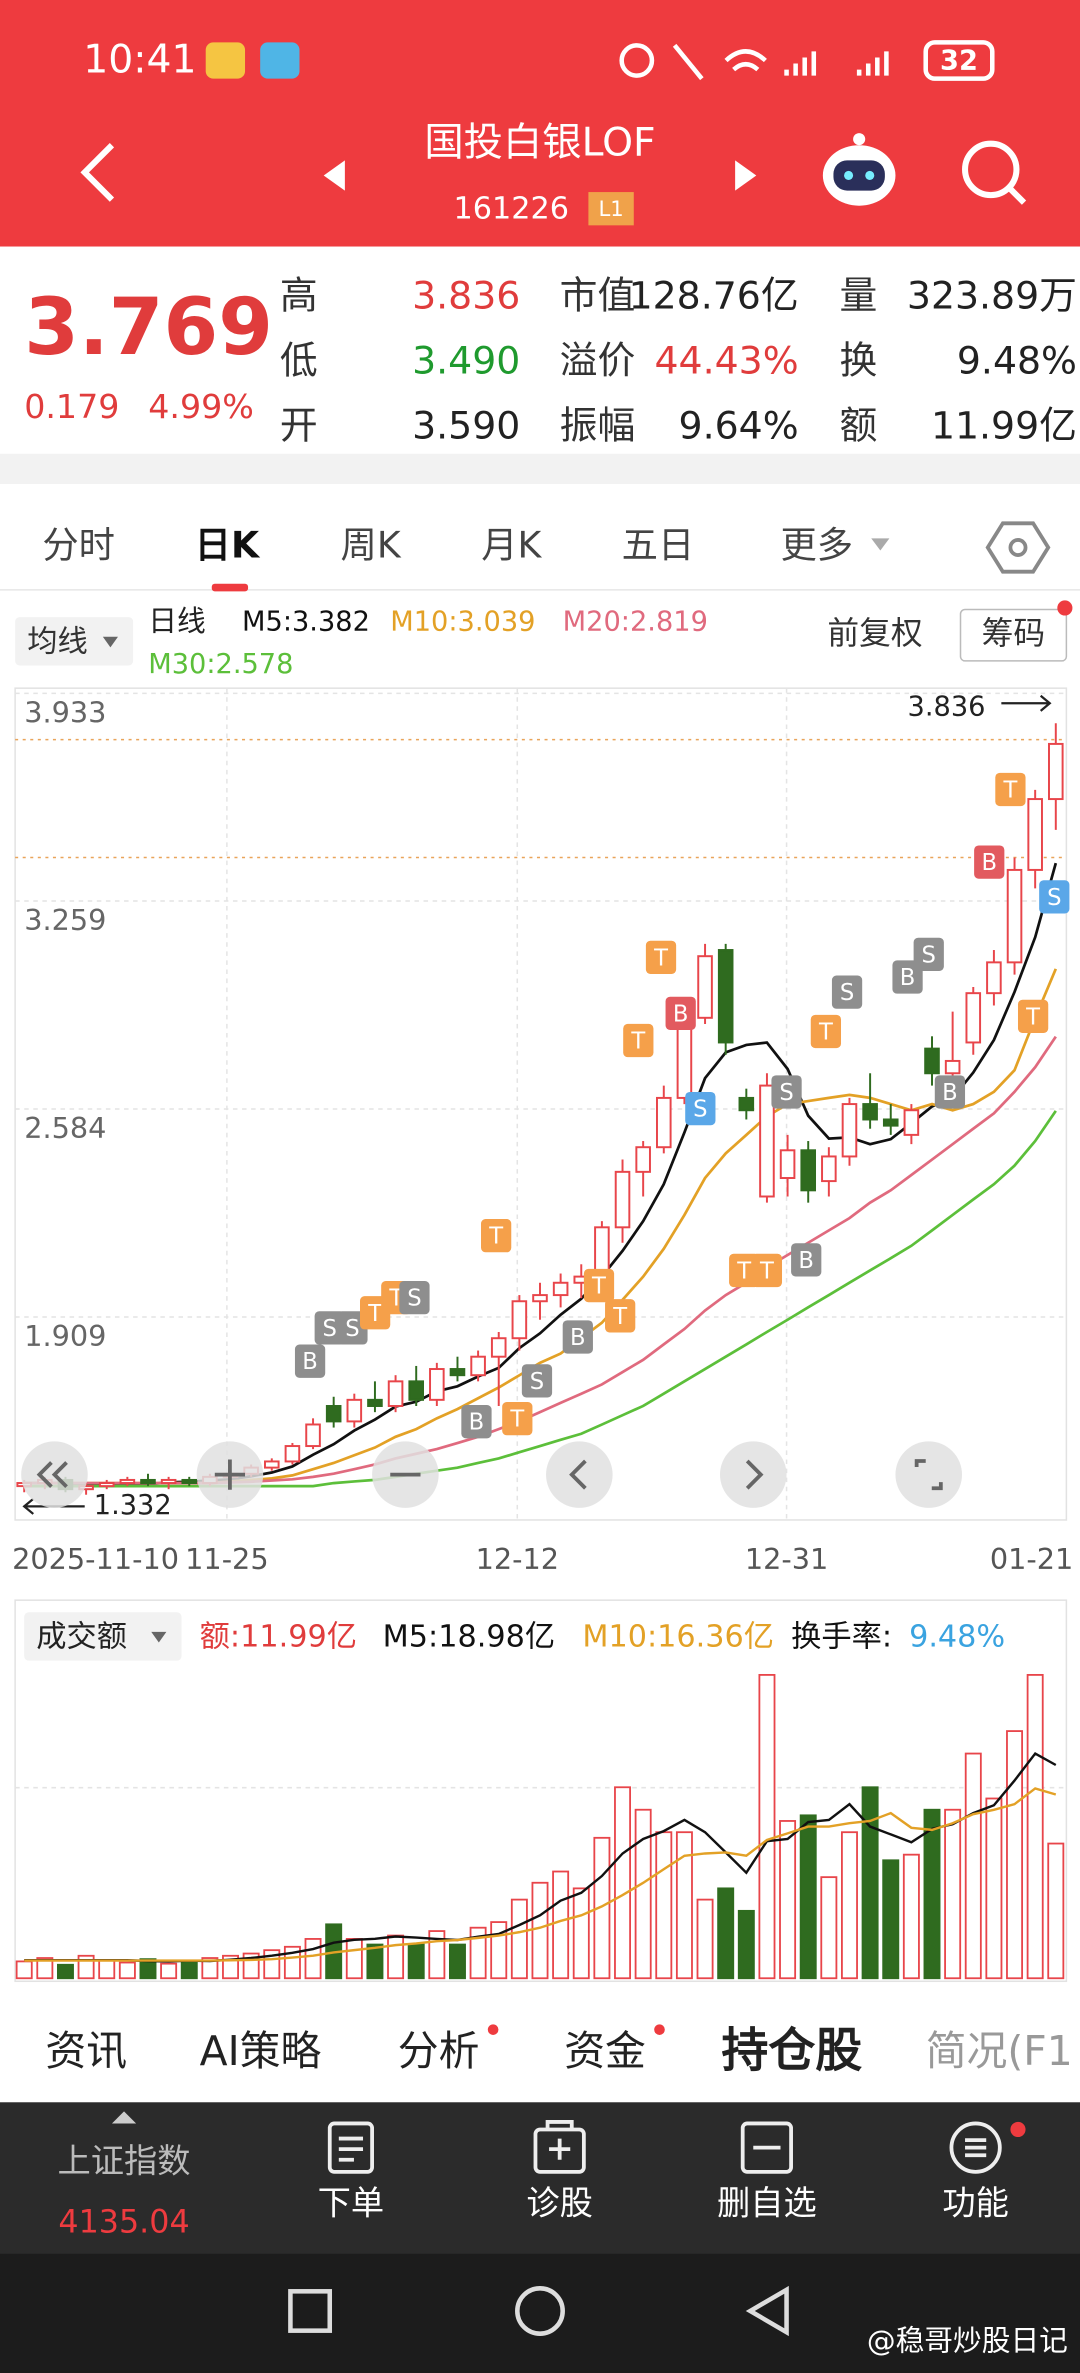  What do you see at coordinates (539, 143) in the screenshot?
I see `stock-name: 国投白银LOF` at bounding box center [539, 143].